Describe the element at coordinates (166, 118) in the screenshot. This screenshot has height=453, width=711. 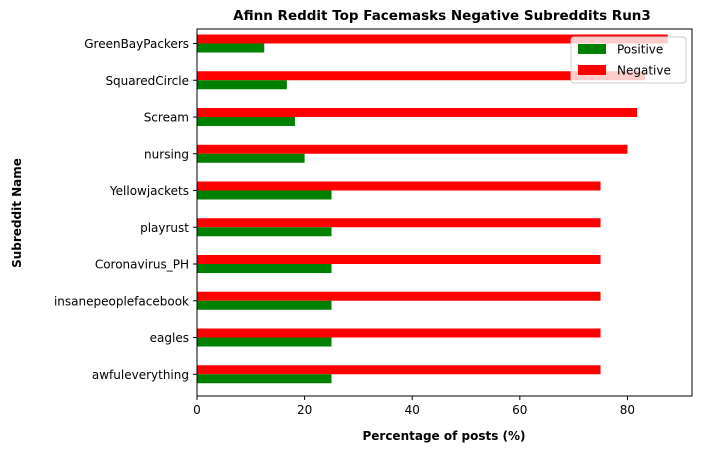
I see `y-tick-label: Scream` at that location.